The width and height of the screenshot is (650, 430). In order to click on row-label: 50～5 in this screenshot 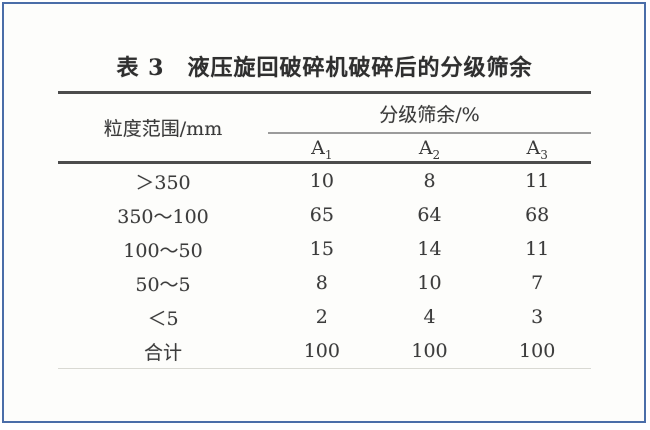, I will do `click(163, 284)`.